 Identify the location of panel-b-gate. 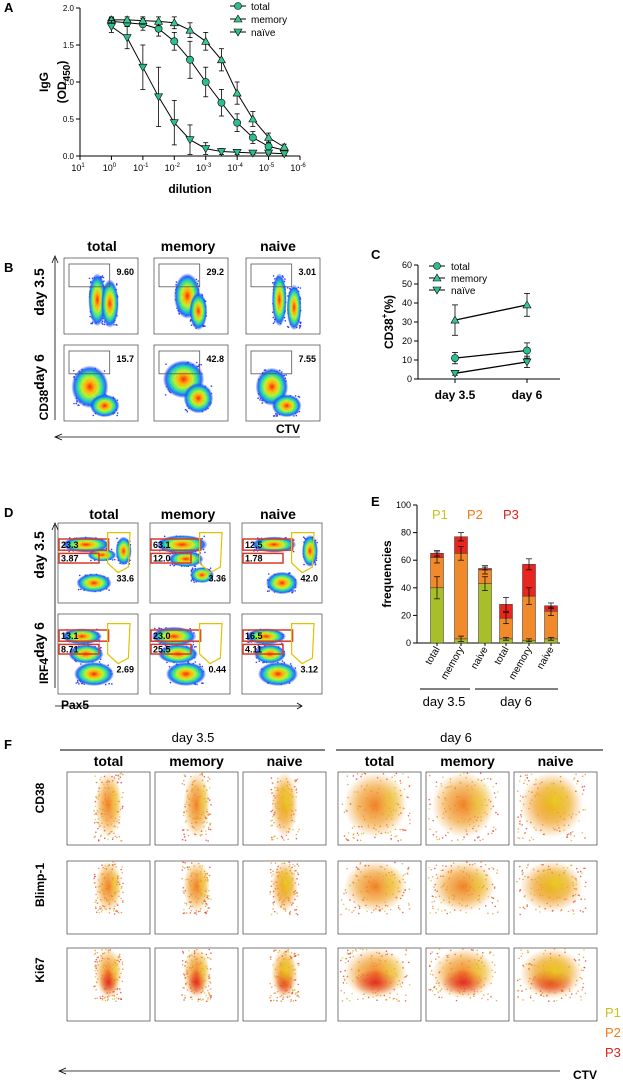
(89, 275).